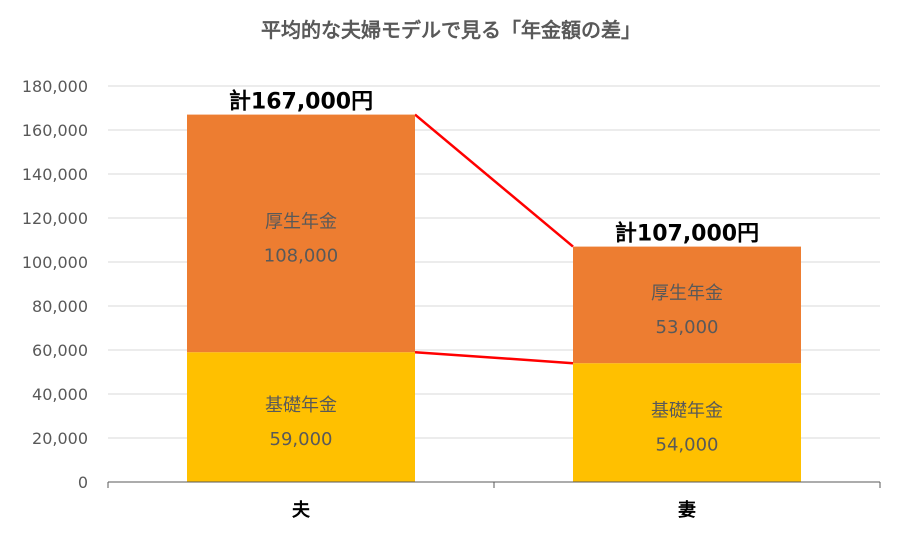  What do you see at coordinates (60, 394) in the screenshot?
I see `y-tick-label: 40,000` at bounding box center [60, 394].